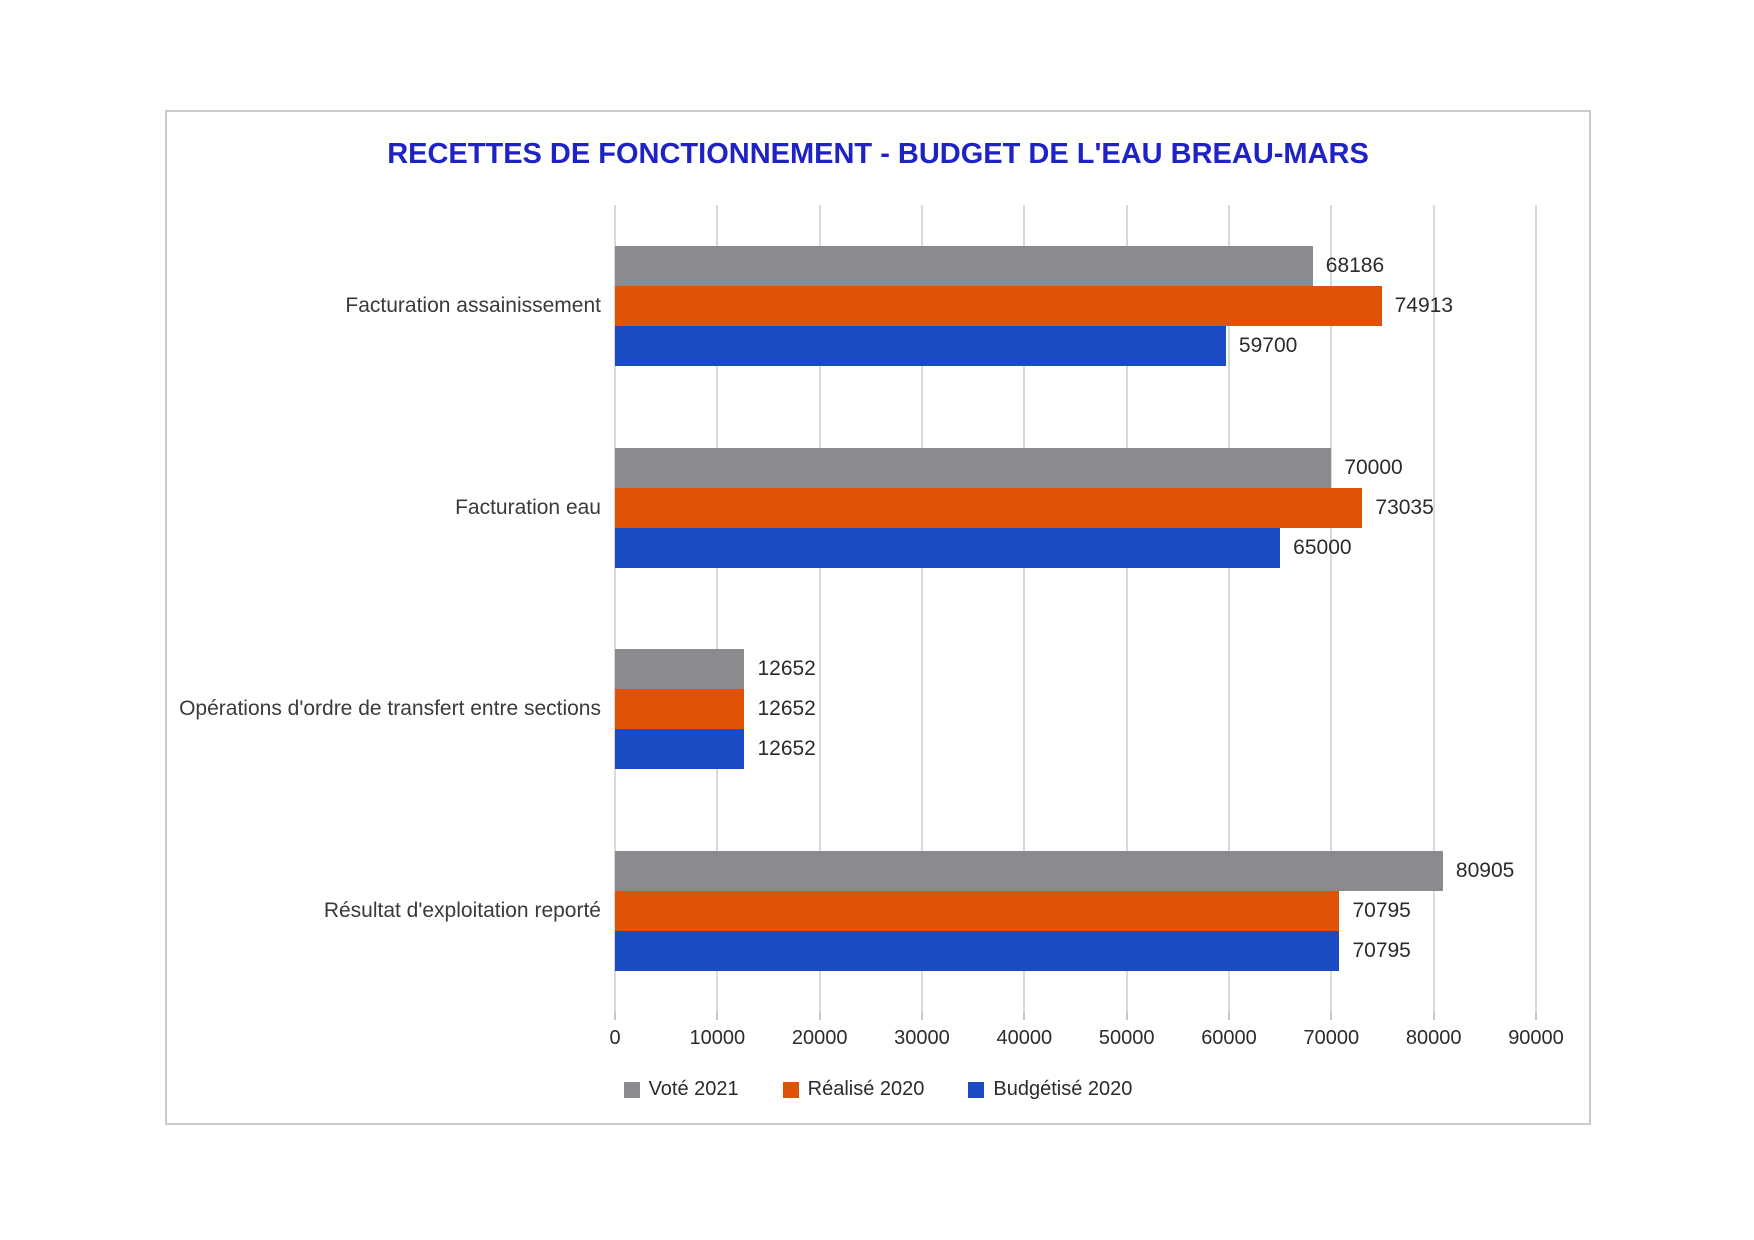 This screenshot has width=1754, height=1240. I want to click on bar-row: 59700, so click(1075, 345).